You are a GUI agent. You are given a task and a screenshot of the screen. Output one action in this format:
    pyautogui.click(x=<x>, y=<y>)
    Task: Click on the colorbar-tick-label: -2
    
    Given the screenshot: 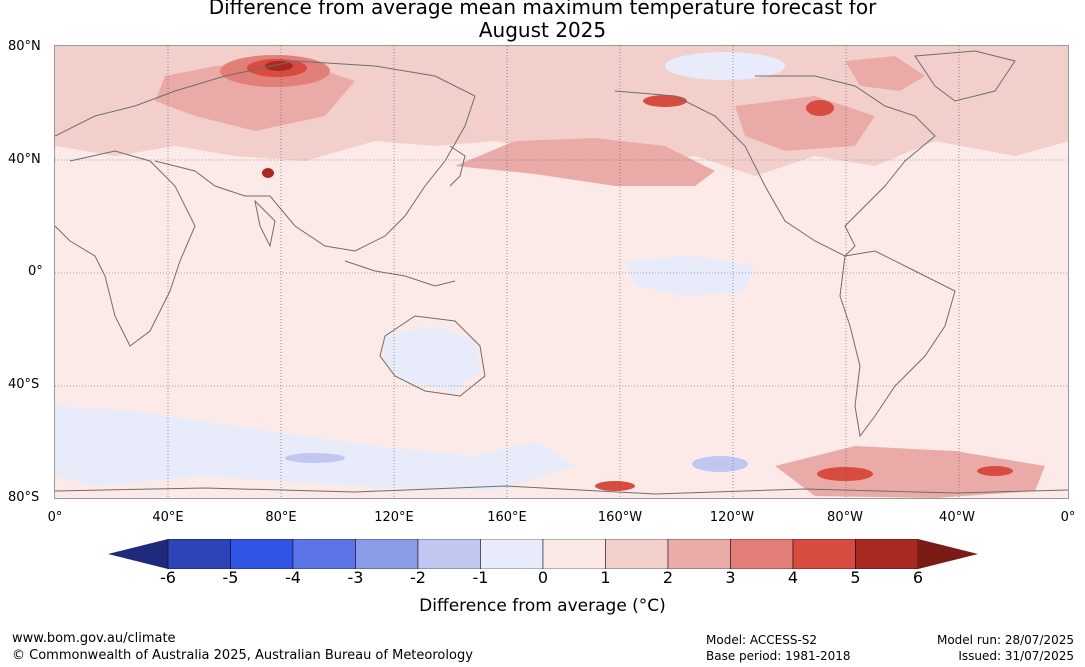 What is the action you would take?
    pyautogui.click(x=418, y=577)
    